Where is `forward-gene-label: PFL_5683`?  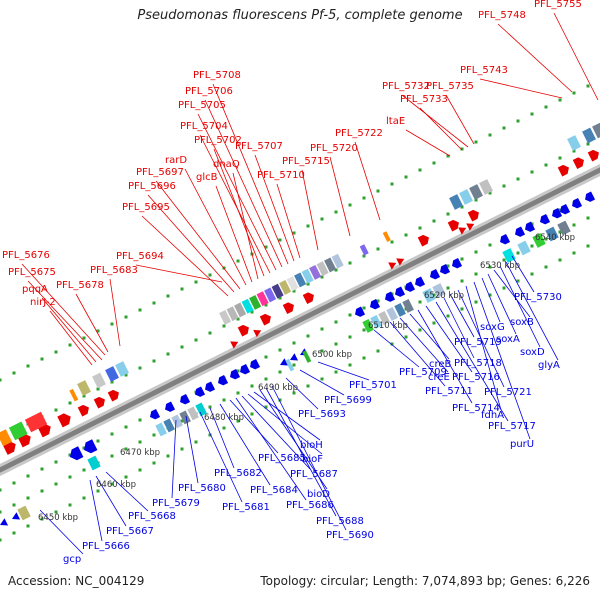 forward-gene-label: PFL_5683 is located at coordinates (114, 270).